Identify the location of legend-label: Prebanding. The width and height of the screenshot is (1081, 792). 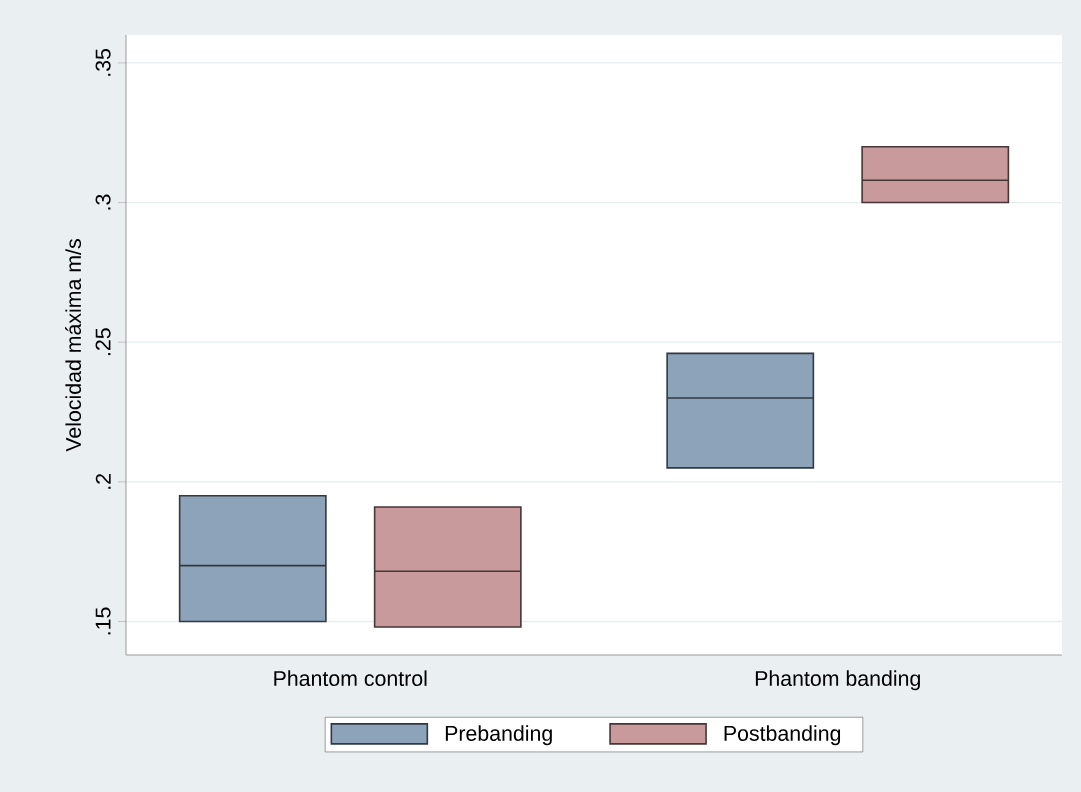
(498, 735).